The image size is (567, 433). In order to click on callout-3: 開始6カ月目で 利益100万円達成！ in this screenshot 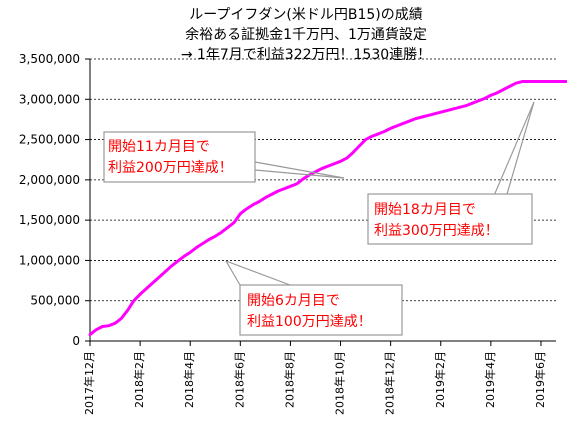, I will do `click(314, 298)`.